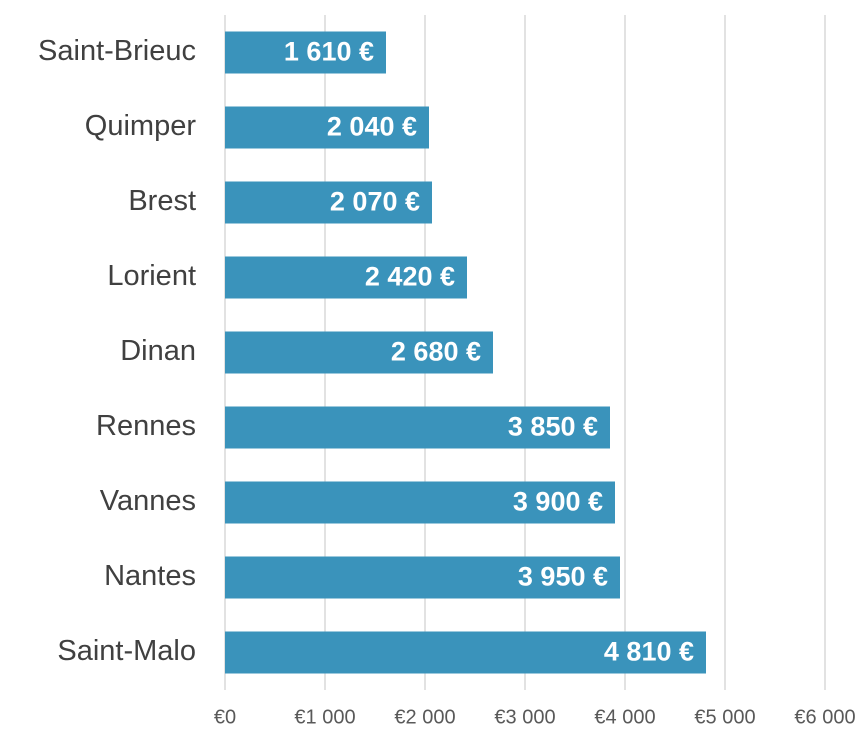 Image resolution: width=861 pixels, height=731 pixels. What do you see at coordinates (151, 276) in the screenshot?
I see `y-tick-label: Lorient` at bounding box center [151, 276].